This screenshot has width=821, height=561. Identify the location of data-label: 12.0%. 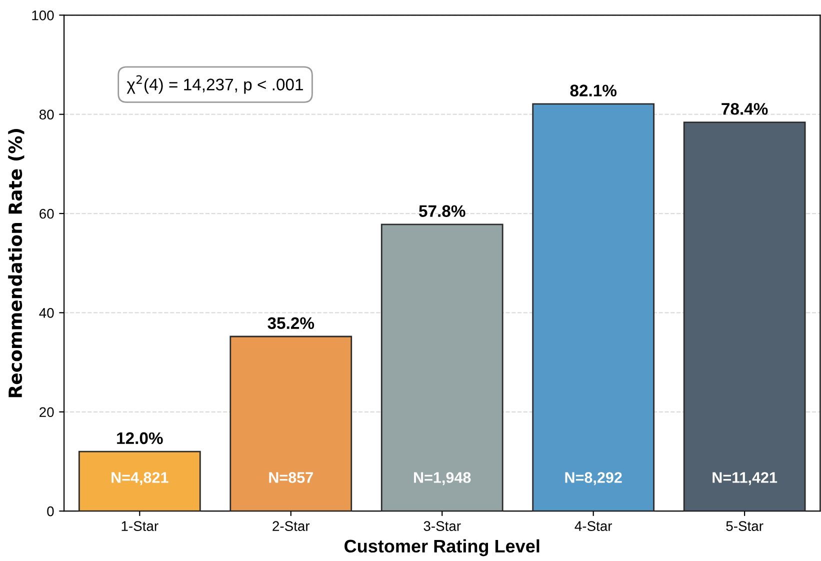
(140, 438).